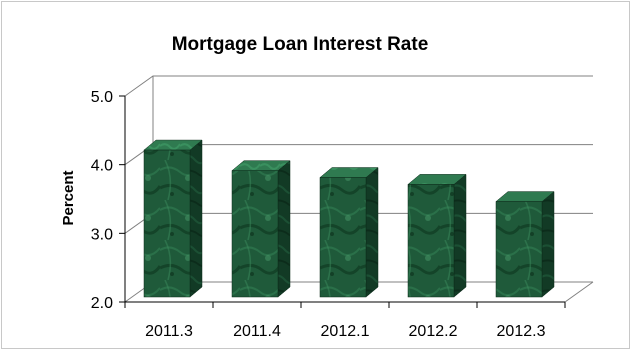 The height and width of the screenshot is (352, 633). What do you see at coordinates (102, 166) in the screenshot?
I see `y-tick-label: 4.0` at bounding box center [102, 166].